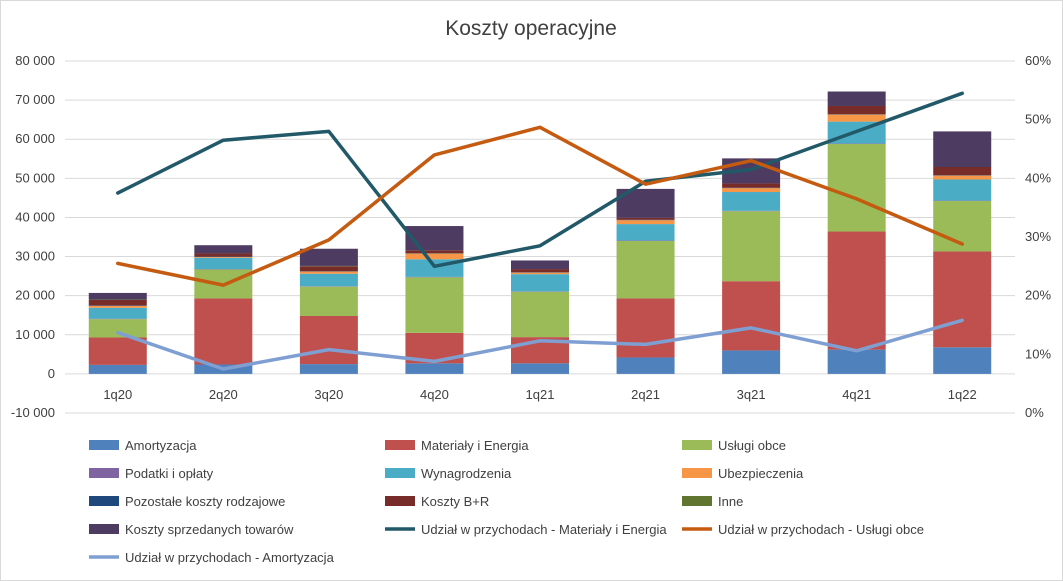 This screenshot has width=1063, height=581. Describe the element at coordinates (1038, 295) in the screenshot. I see `y2-tick-label: 20%` at that location.